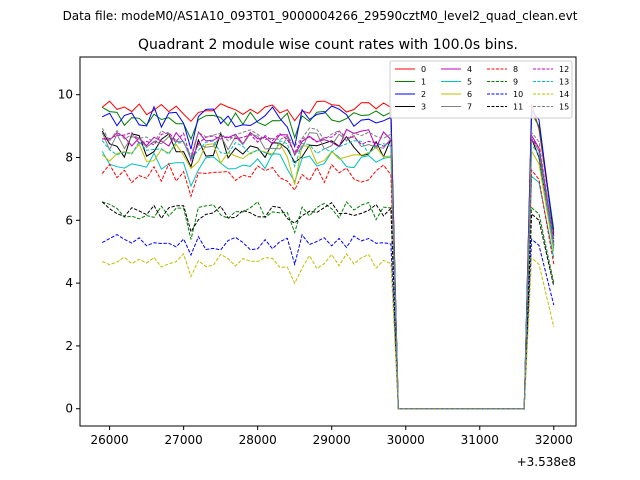 This screenshot has width=640, height=480. Describe the element at coordinates (469, 94) in the screenshot. I see `legend-label: 6` at that location.